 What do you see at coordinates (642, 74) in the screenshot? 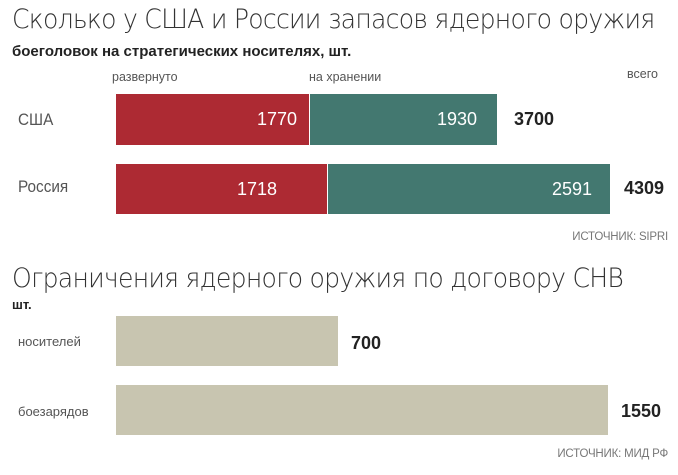
I see `legend-total: всего` at bounding box center [642, 74].